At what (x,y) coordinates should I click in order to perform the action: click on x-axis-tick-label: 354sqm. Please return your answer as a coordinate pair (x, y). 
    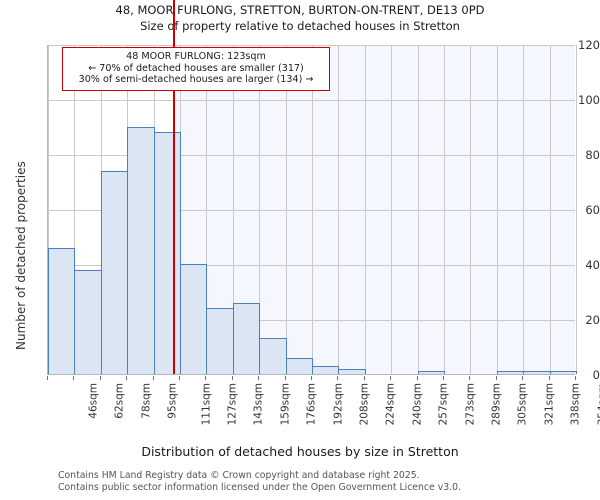
    Looking at the image, I should click on (598, 404).